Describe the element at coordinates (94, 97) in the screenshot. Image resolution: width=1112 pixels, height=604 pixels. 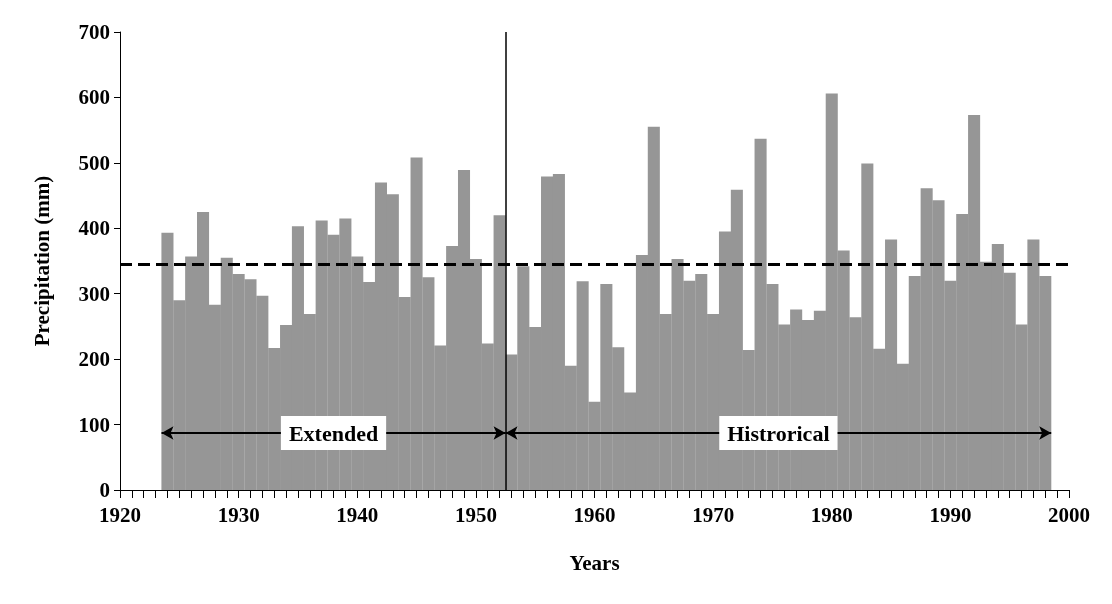
I see `y-tick-label: 600` at that location.